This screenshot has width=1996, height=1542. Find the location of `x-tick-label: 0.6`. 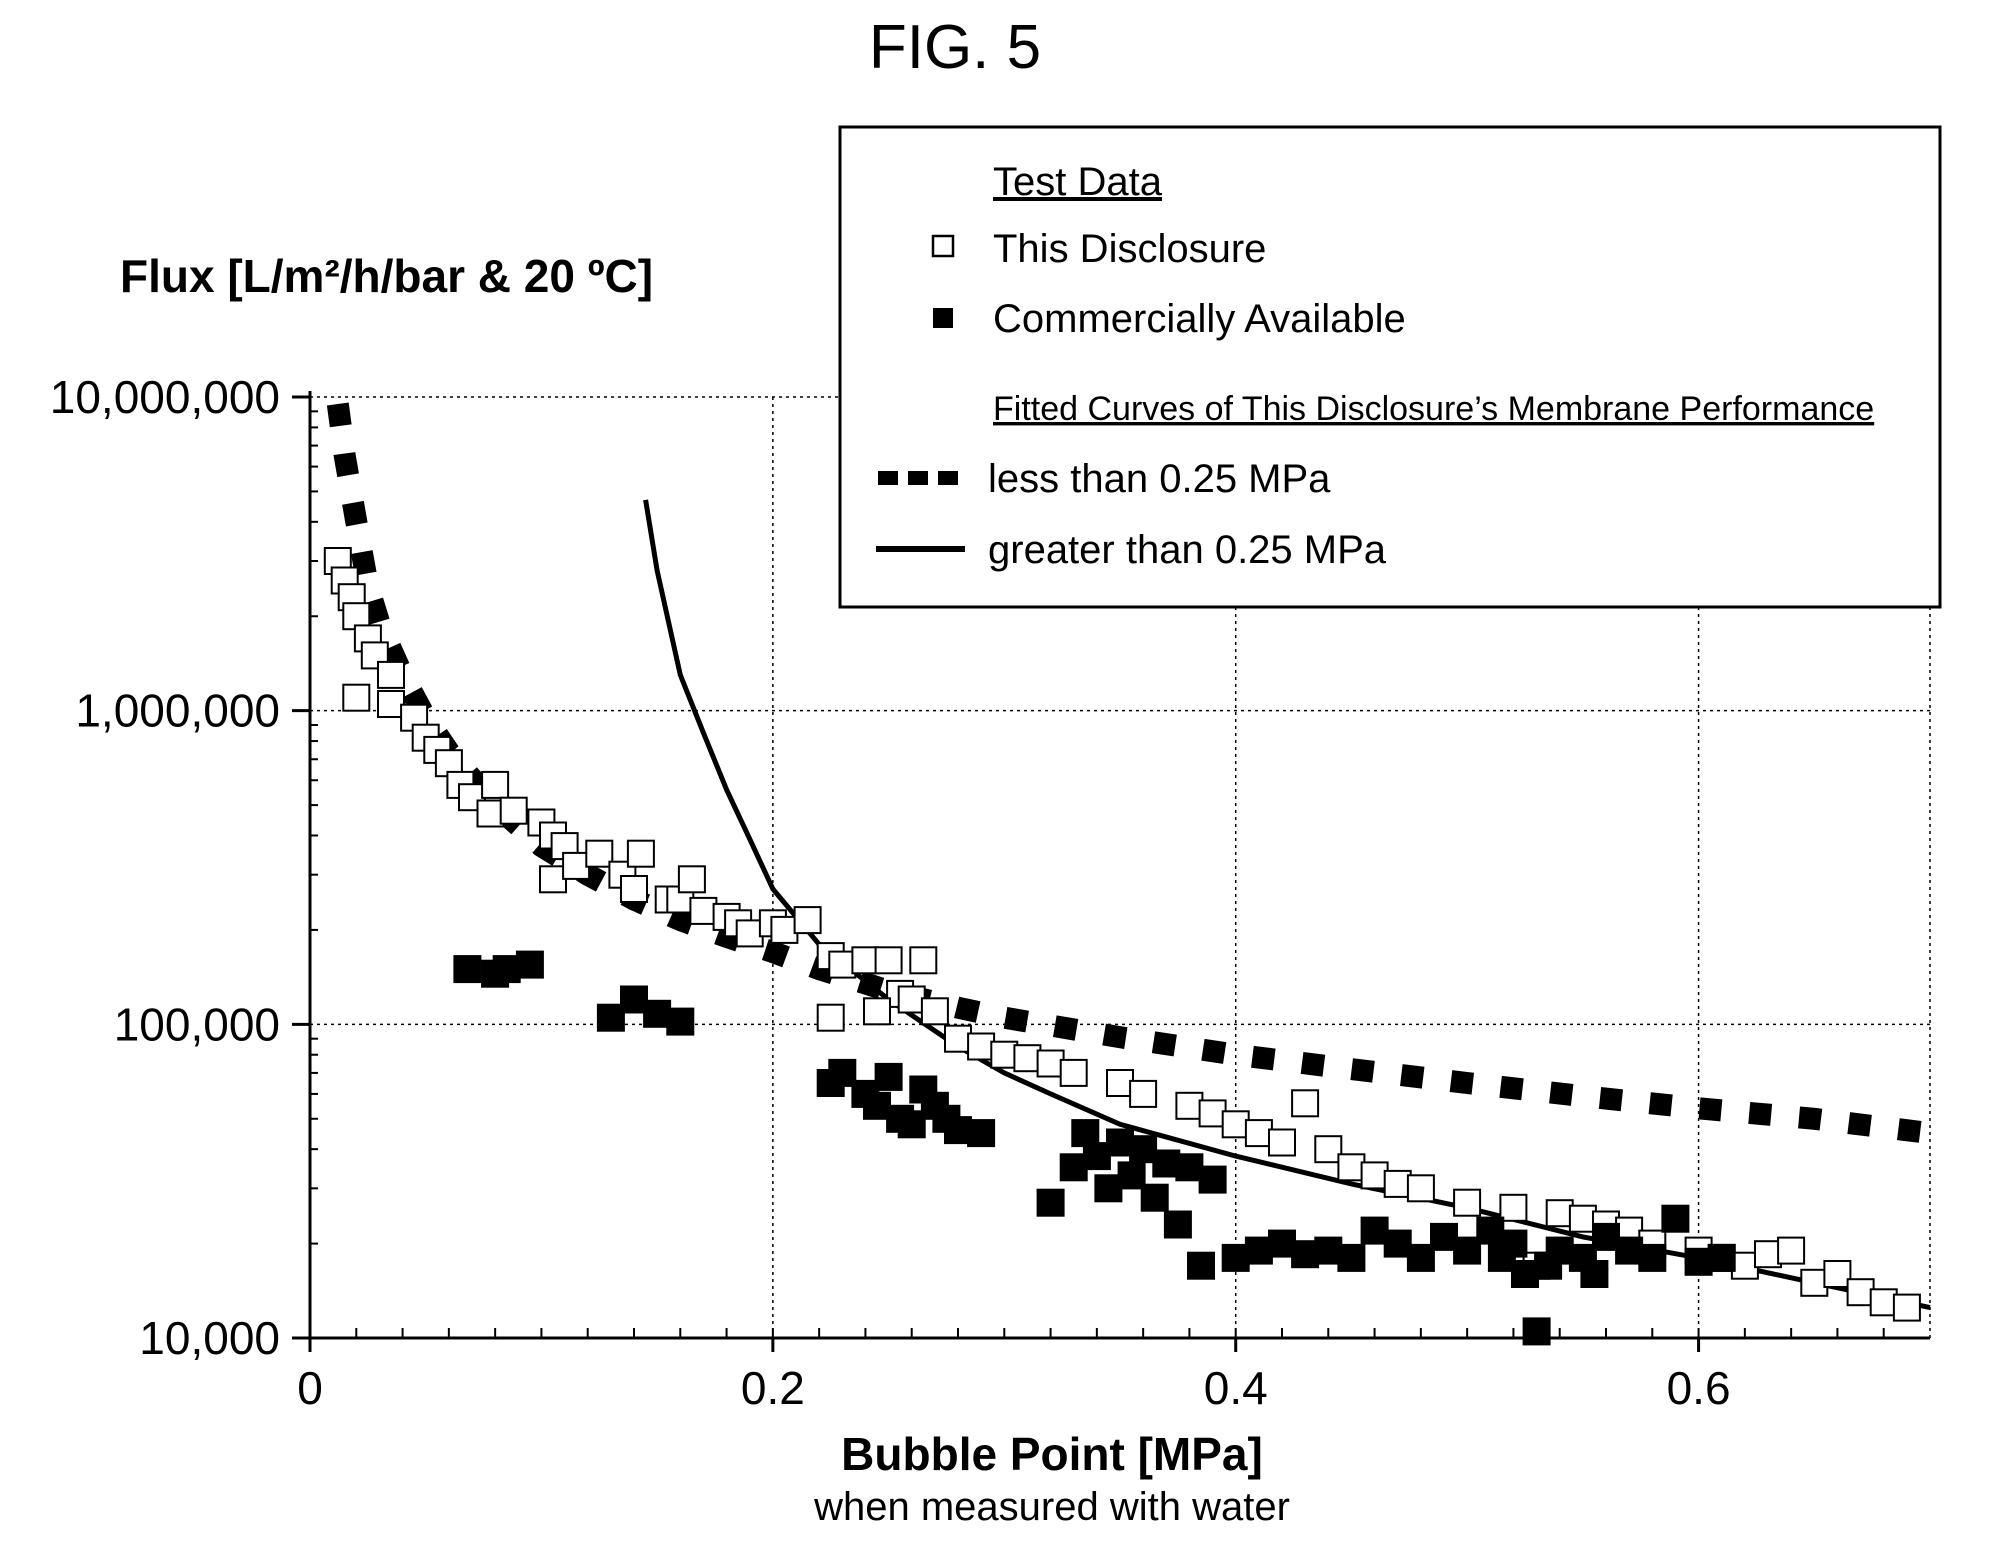

x-tick-label: 0.6 is located at coordinates (1699, 1388).